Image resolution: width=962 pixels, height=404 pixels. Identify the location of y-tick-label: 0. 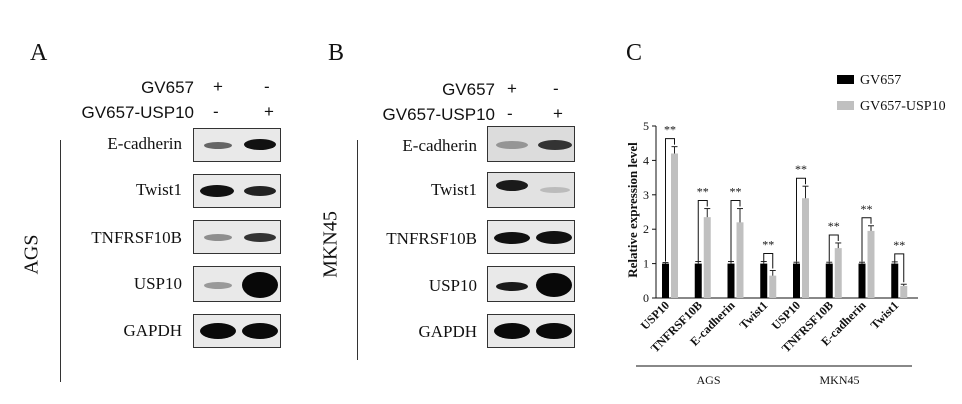
(646, 298).